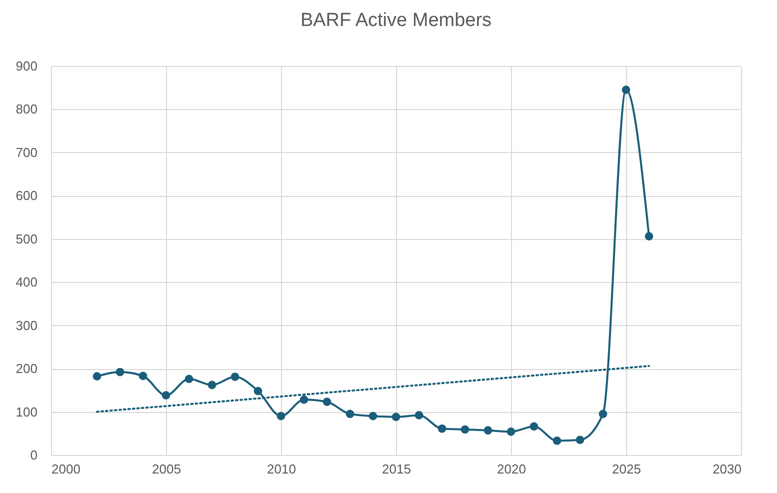 Image resolution: width=777 pixels, height=493 pixels. Describe the element at coordinates (27, 325) in the screenshot. I see `y-tick-label: 300` at that location.